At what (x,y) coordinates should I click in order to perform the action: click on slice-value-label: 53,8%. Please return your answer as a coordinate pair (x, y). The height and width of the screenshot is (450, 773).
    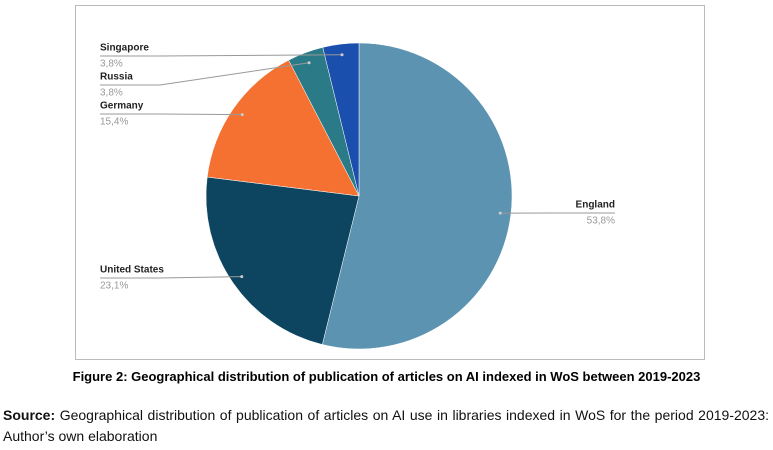
    Looking at the image, I should click on (601, 221).